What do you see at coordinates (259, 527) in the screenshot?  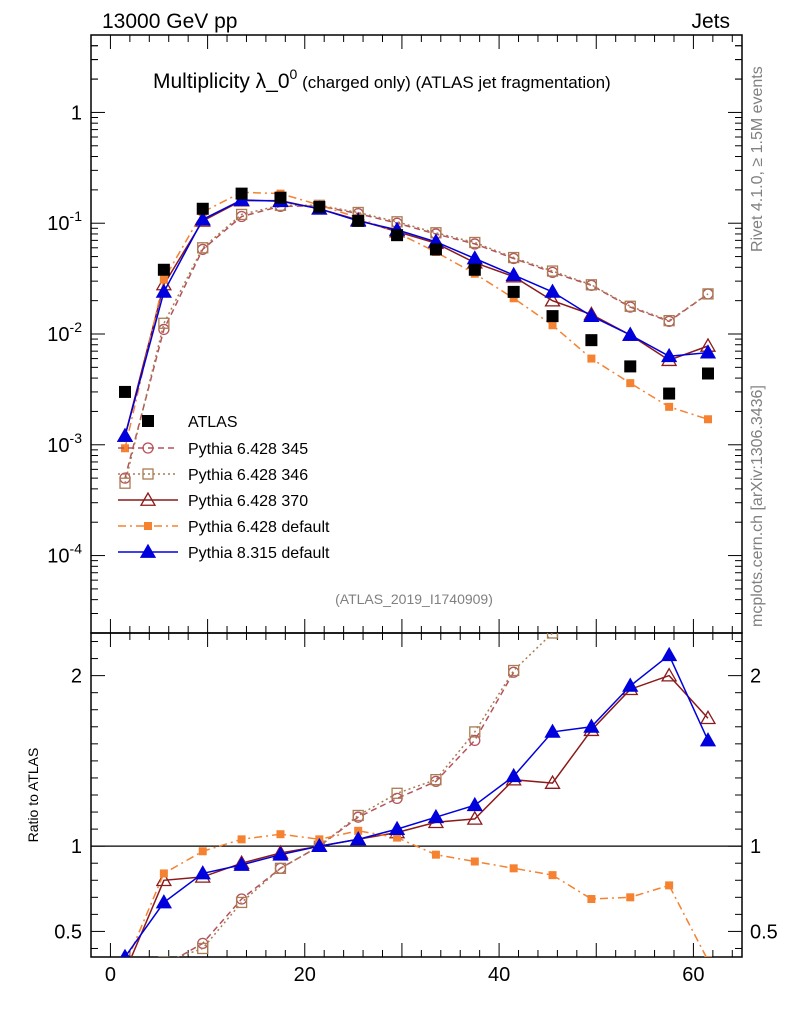 I see `legend-label-p6def: Pythia 6.428 default` at bounding box center [259, 527].